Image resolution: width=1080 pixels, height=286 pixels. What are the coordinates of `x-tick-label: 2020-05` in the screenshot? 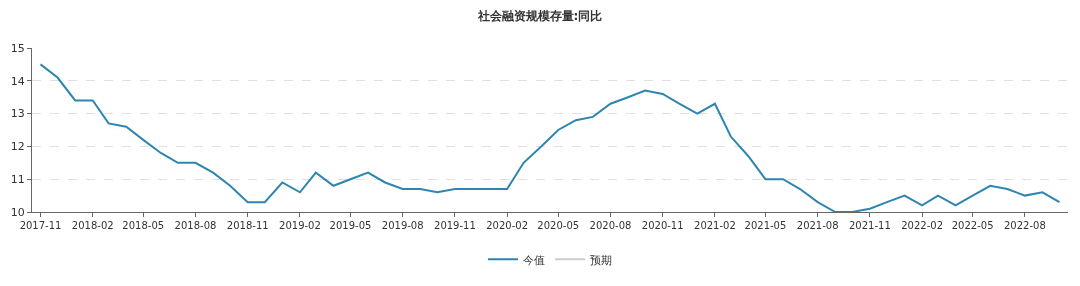 It's located at (558, 225).